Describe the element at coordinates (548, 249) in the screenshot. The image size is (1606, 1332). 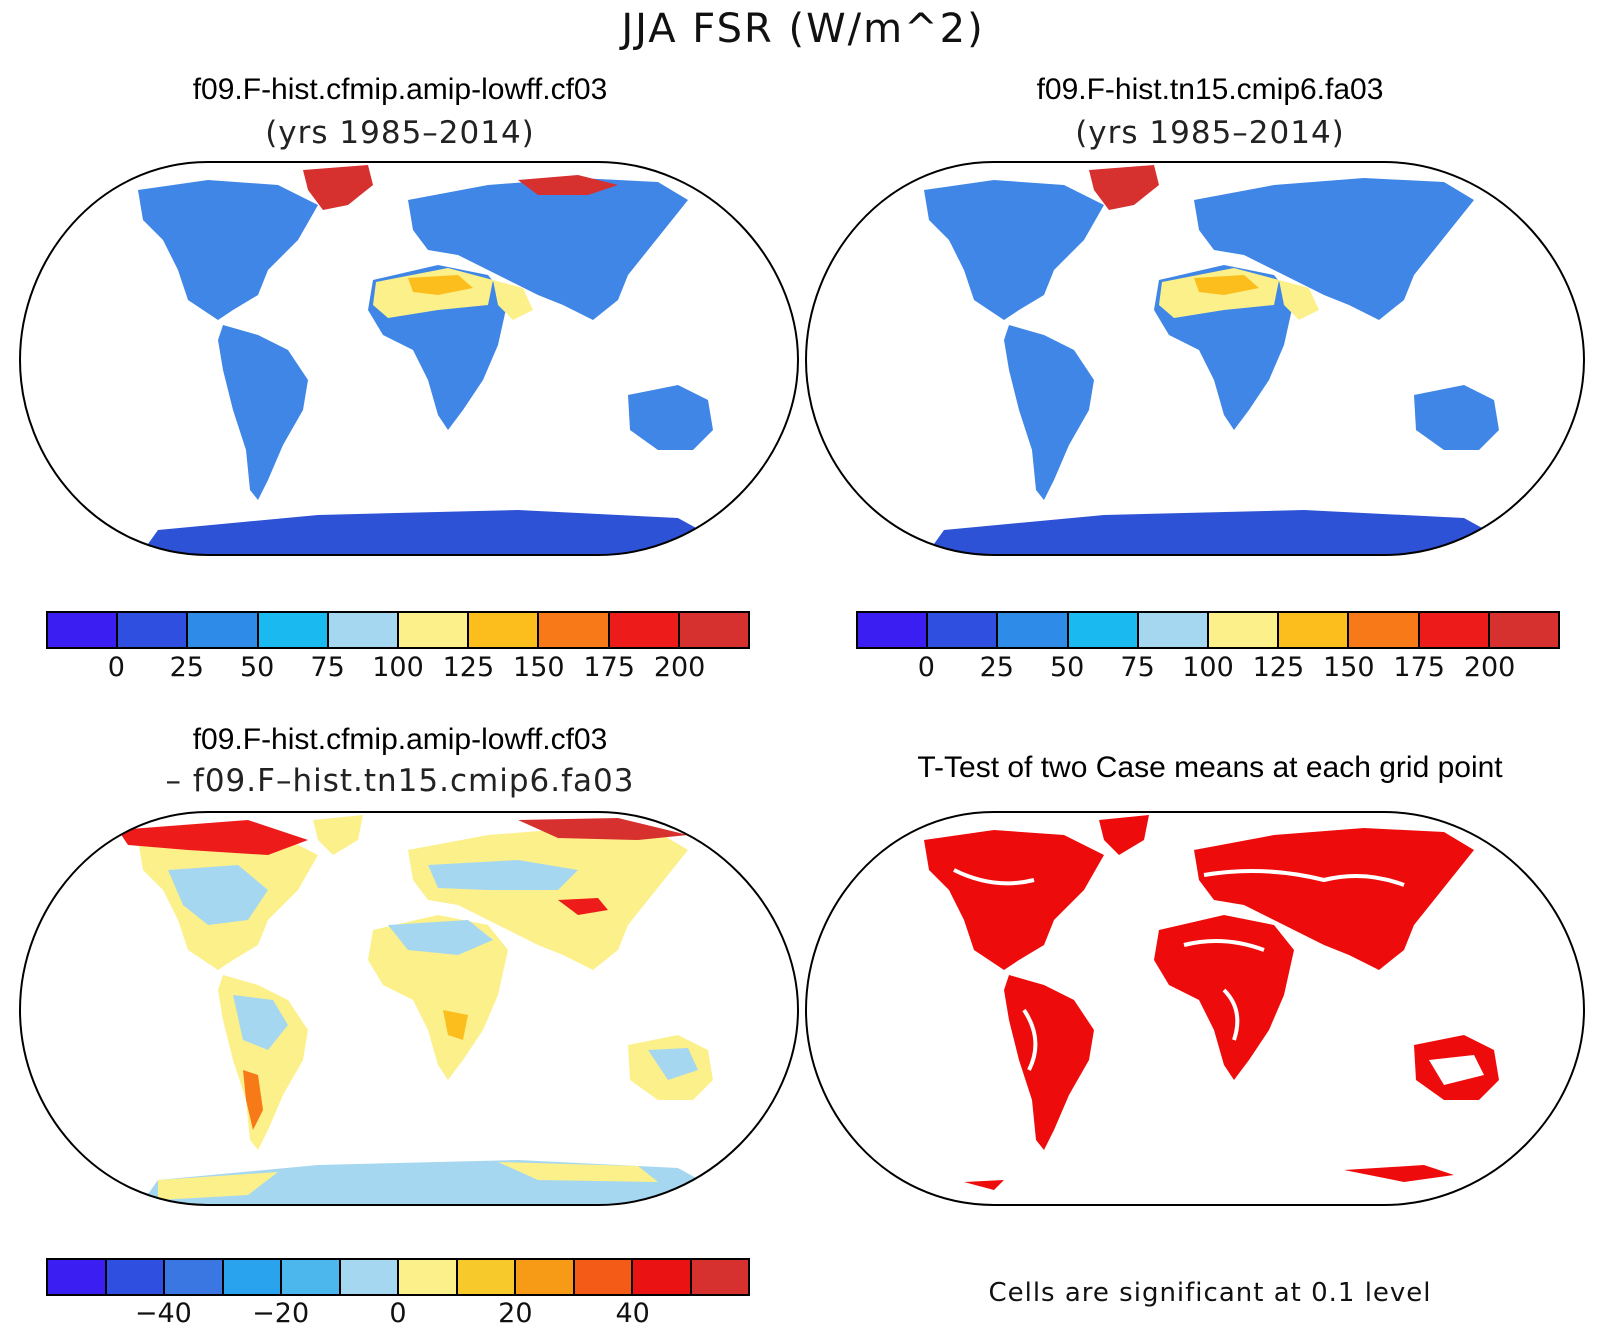
I see `eurasia` at that location.